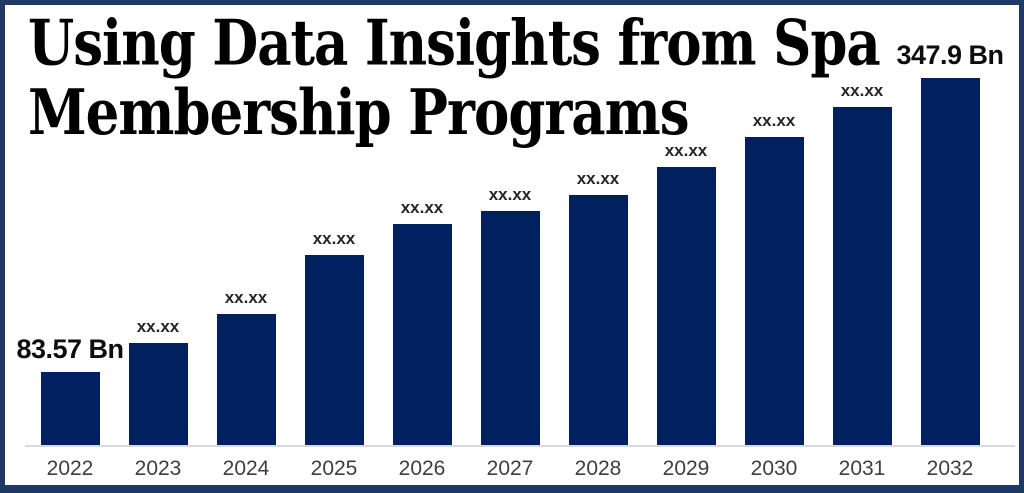  What do you see at coordinates (686, 468) in the screenshot?
I see `x-tick-label: 2029` at bounding box center [686, 468].